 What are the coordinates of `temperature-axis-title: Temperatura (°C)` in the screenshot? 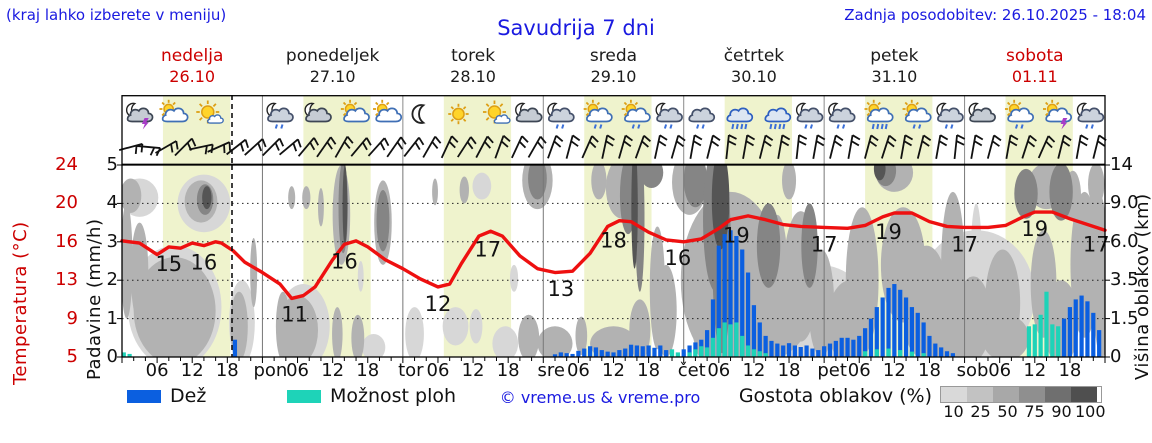 It's located at (20, 303).